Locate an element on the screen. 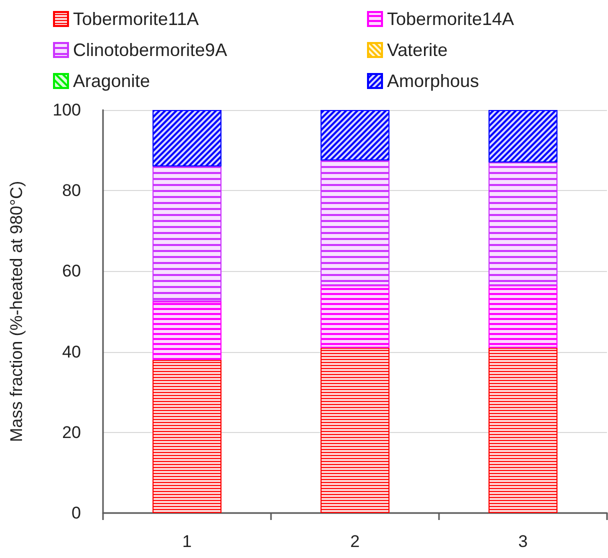 Image resolution: width=608 pixels, height=558 pixels. legend-label: Aragonite is located at coordinates (111, 81).